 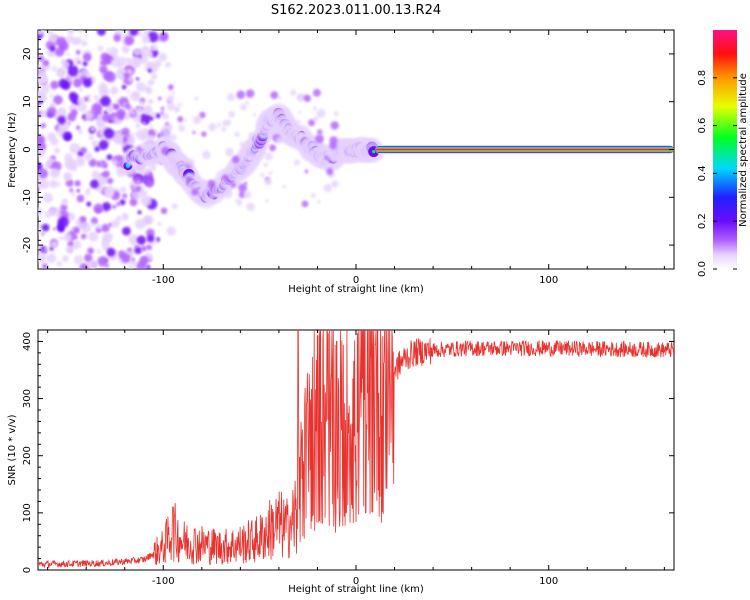 I want to click on spectrogram-x-tick-label: -100, so click(x=163, y=280).